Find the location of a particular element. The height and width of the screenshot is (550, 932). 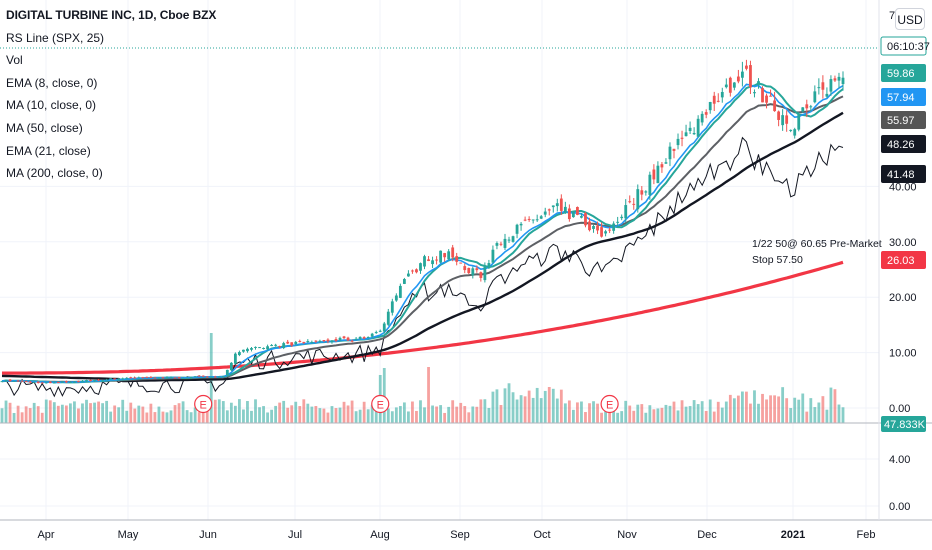

time-axis: Apr May Jun Jul Aug Sep Oct Nov Dec 2021 Feb is located at coordinates (456, 535).